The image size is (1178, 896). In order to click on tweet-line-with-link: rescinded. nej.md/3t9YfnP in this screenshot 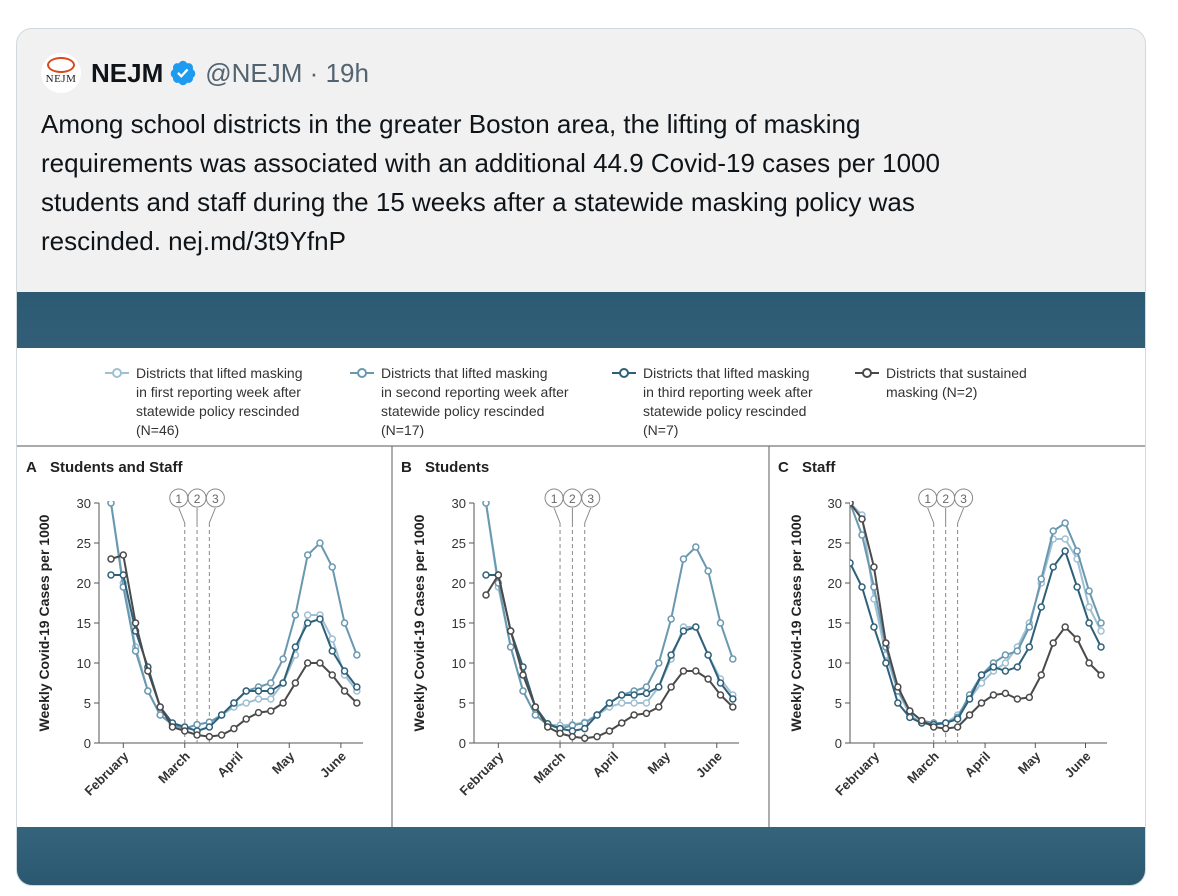, I will do `click(193, 241)`.